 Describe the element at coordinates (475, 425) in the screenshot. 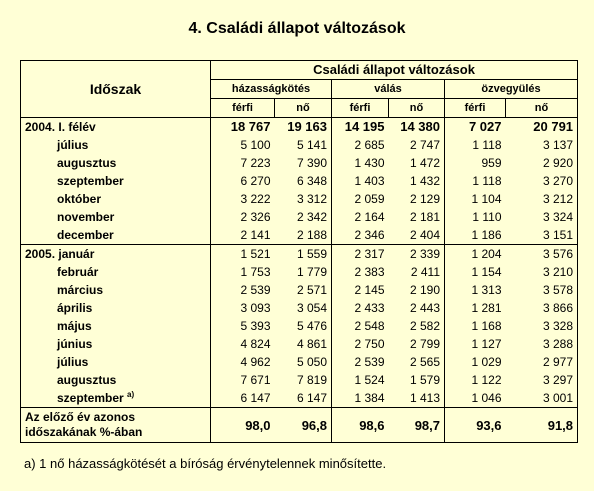

I see `summary-value: 93,6` at that location.